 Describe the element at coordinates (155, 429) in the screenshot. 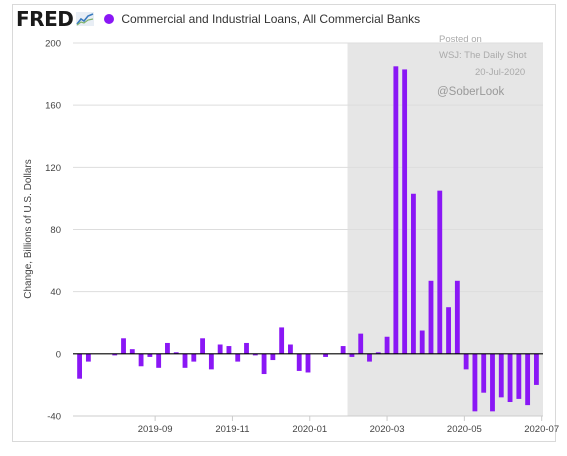

I see `x-tick-label: 2019-09` at that location.